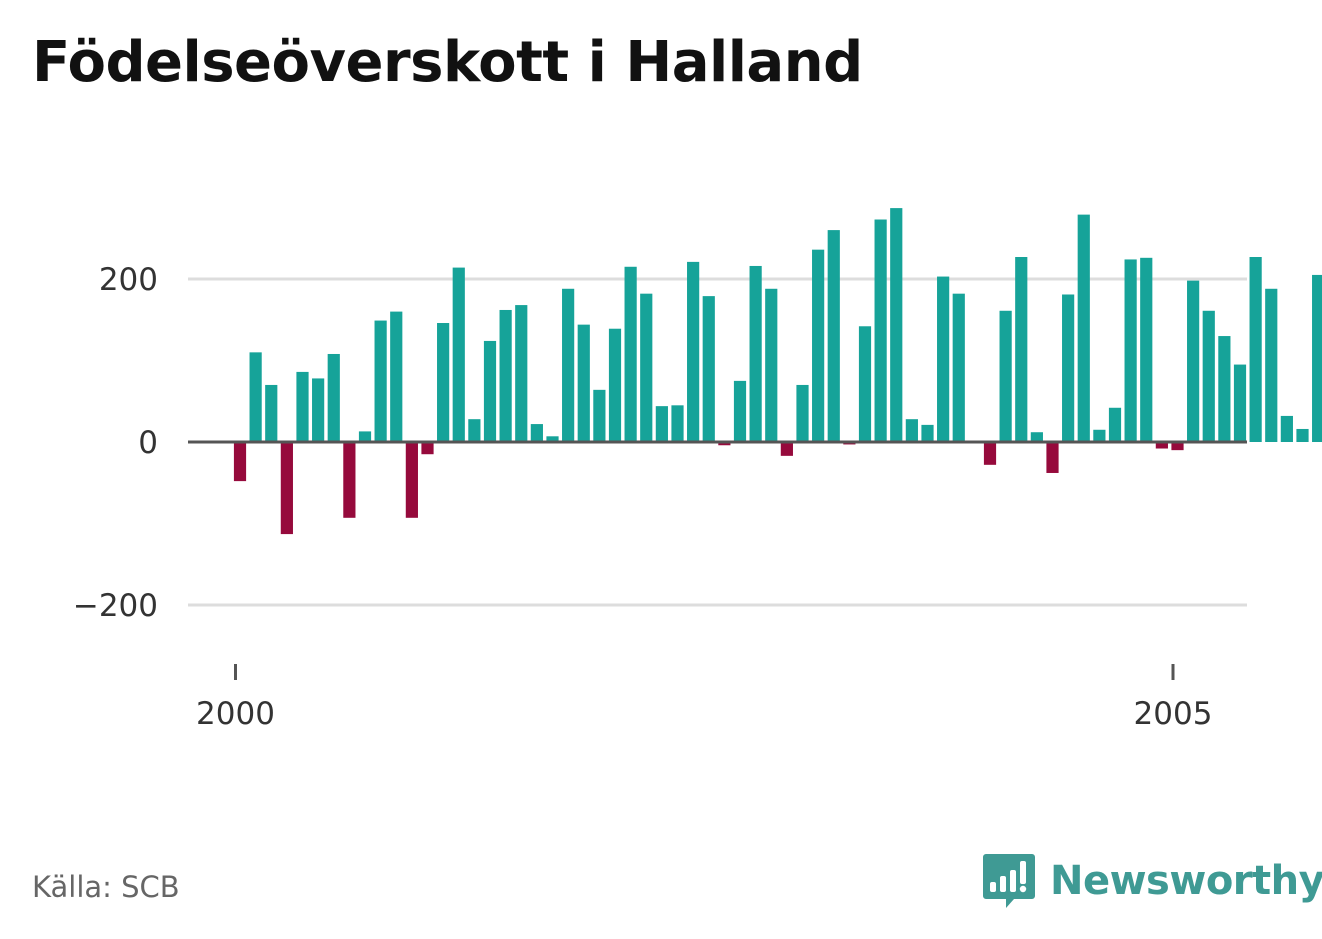 The image size is (1322, 939). Describe the element at coordinates (704, 698) in the screenshot. I see `x-axis-ticks: 200020052010201520202025` at that location.